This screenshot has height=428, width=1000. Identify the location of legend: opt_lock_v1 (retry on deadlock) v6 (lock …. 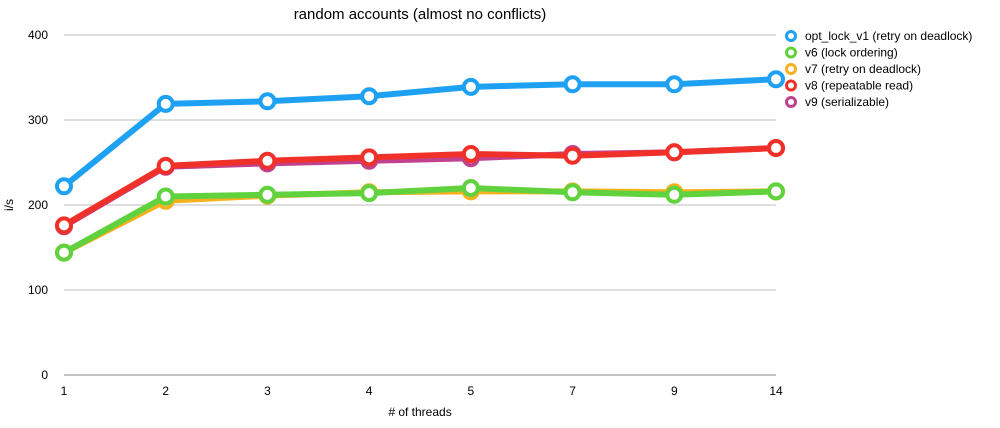
(878, 69).